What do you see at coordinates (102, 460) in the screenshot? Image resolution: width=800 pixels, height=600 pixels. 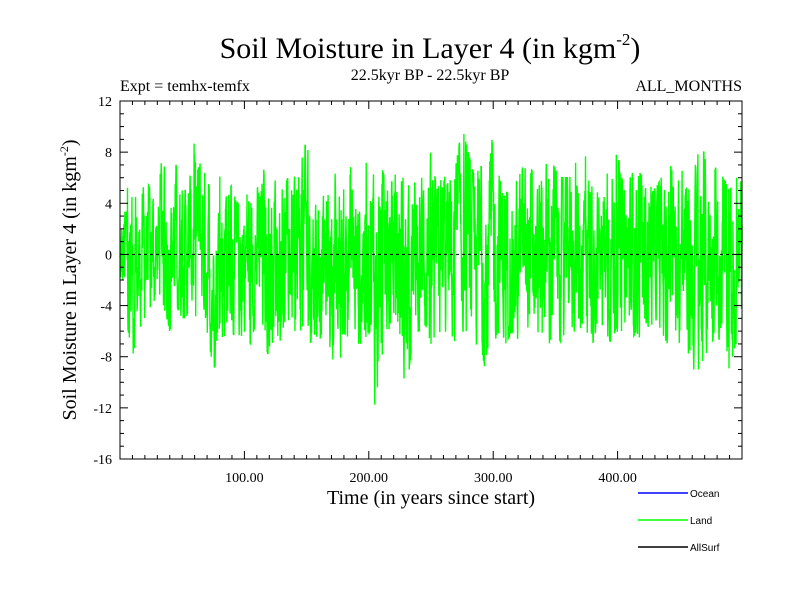 I see `y-tick-label: -16` at bounding box center [102, 460].